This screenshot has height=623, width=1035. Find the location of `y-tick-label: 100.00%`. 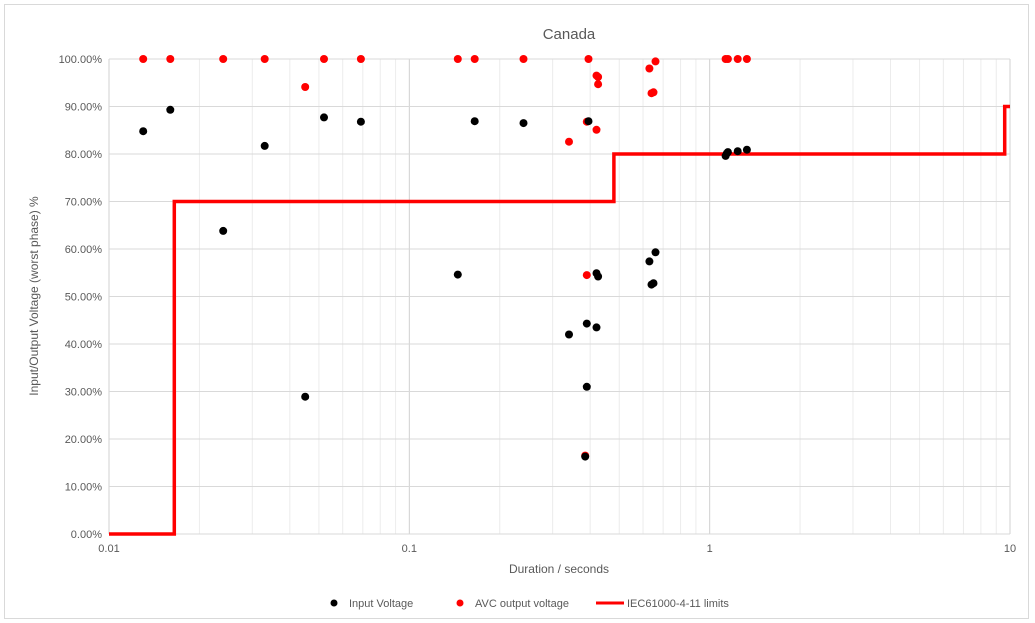

y-tick-label: 100.00% is located at coordinates (81, 60).